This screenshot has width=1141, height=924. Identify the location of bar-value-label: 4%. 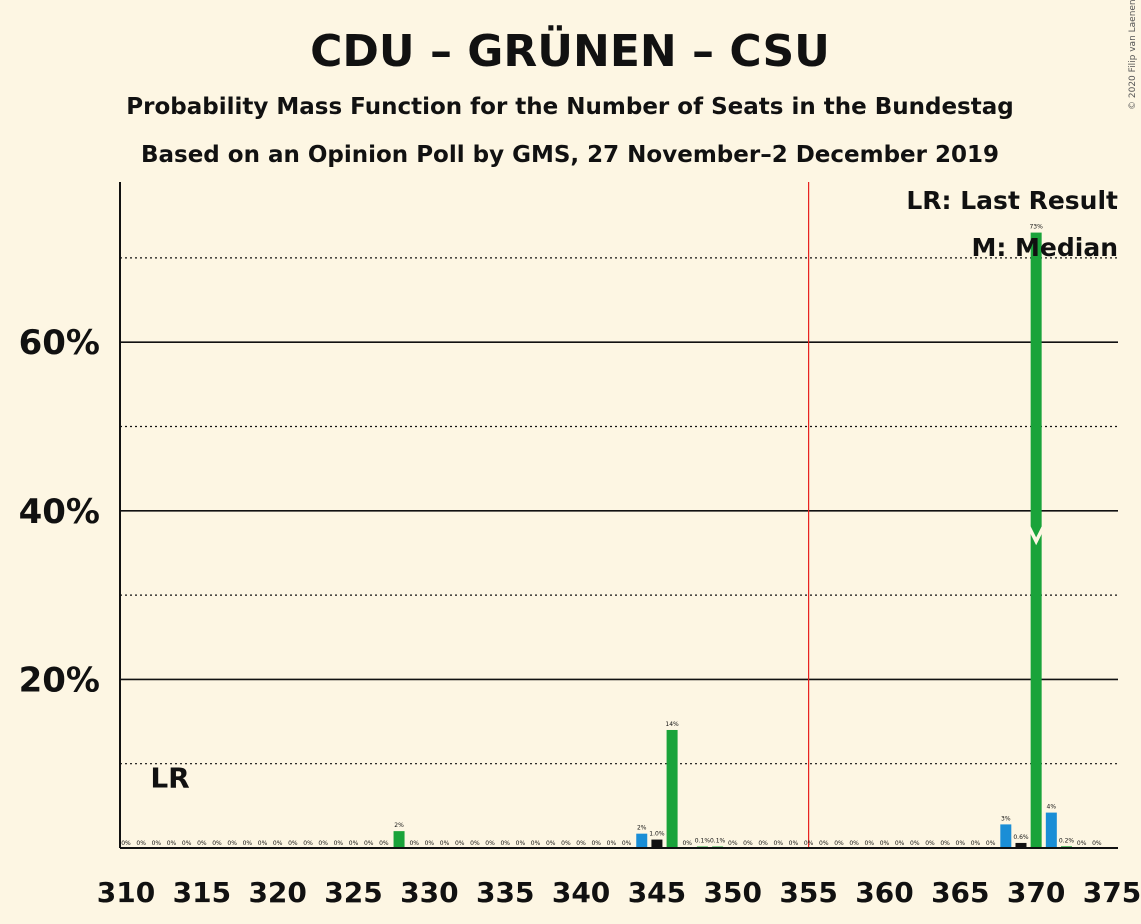
(1052, 807).